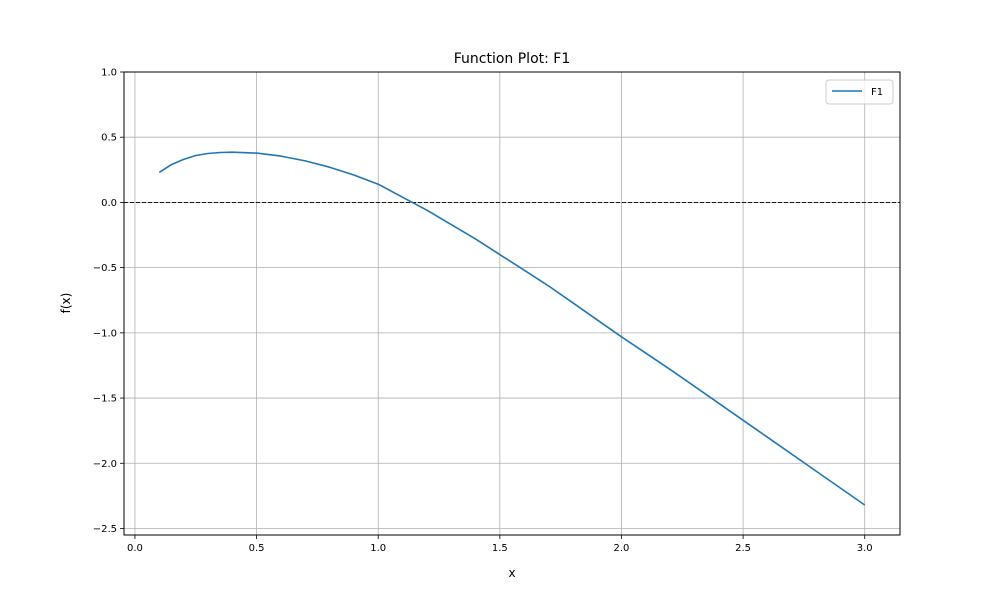 The image size is (1000, 600). Describe the element at coordinates (66, 303) in the screenshot. I see `y-axis-label: f(x)` at that location.